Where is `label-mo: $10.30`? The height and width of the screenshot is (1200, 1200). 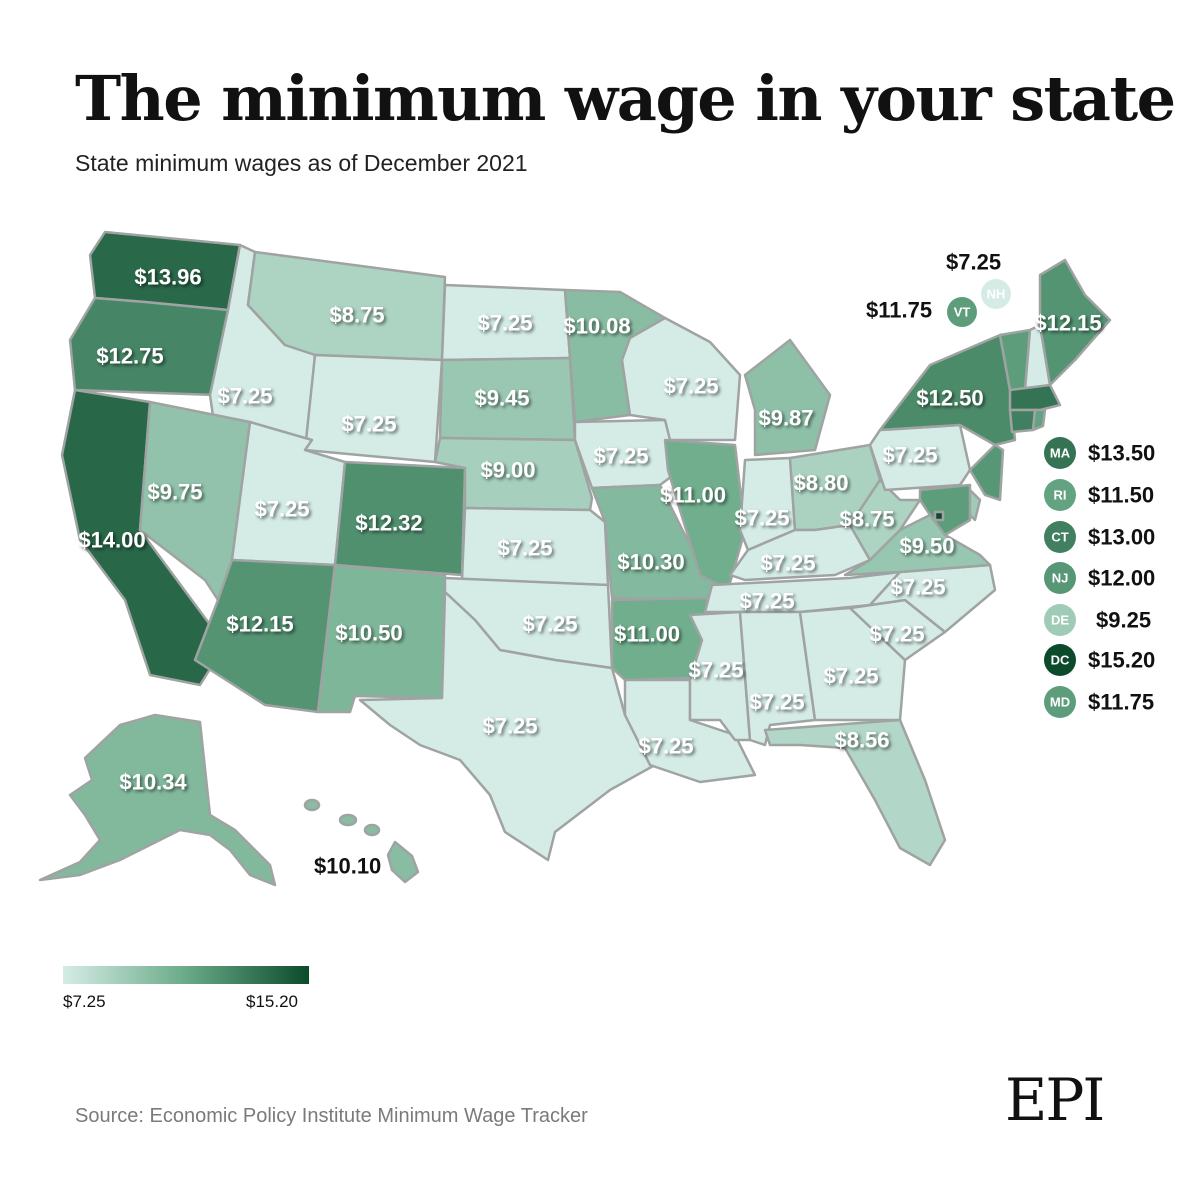 label-mo: $10.30 is located at coordinates (650, 562).